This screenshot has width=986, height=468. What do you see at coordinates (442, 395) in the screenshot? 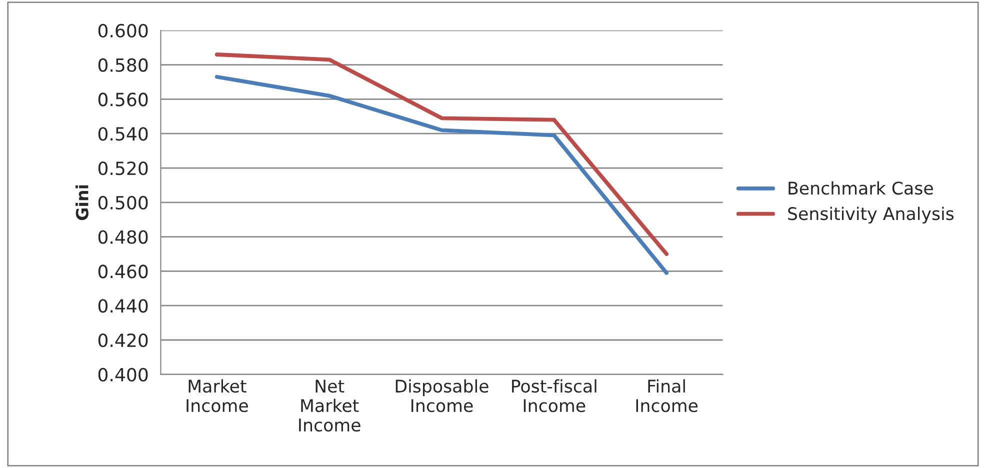
I see `x-tick-label: Disposable Income` at bounding box center [442, 395].